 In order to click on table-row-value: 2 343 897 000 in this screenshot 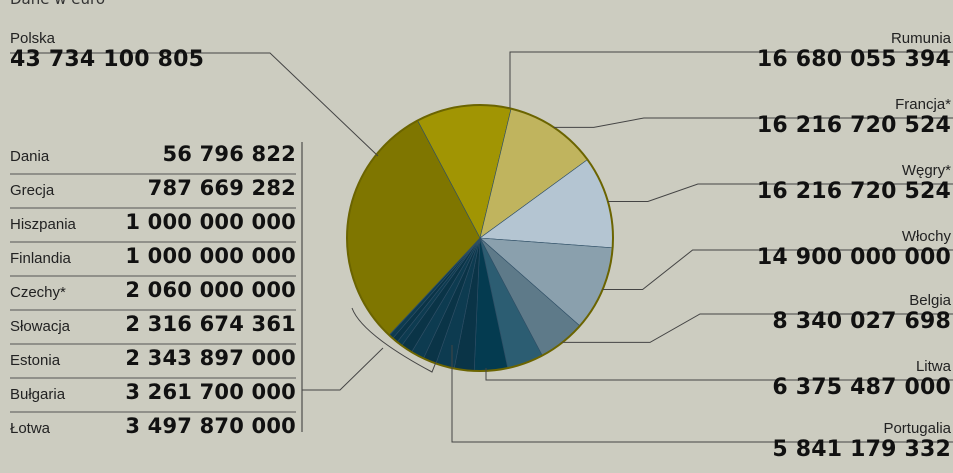, I will do `click(210, 358)`.